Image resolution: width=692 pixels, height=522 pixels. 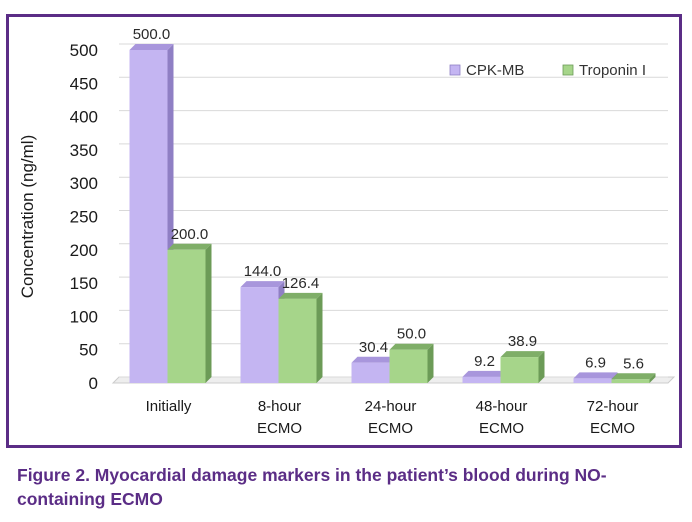 I want to click on y-tick-label-100: 100, so click(x=84, y=316).